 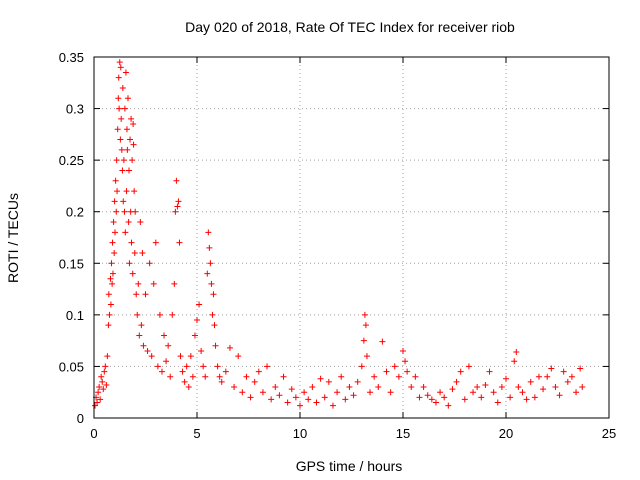 I want to click on x-tick-label: 20, so click(x=506, y=433).